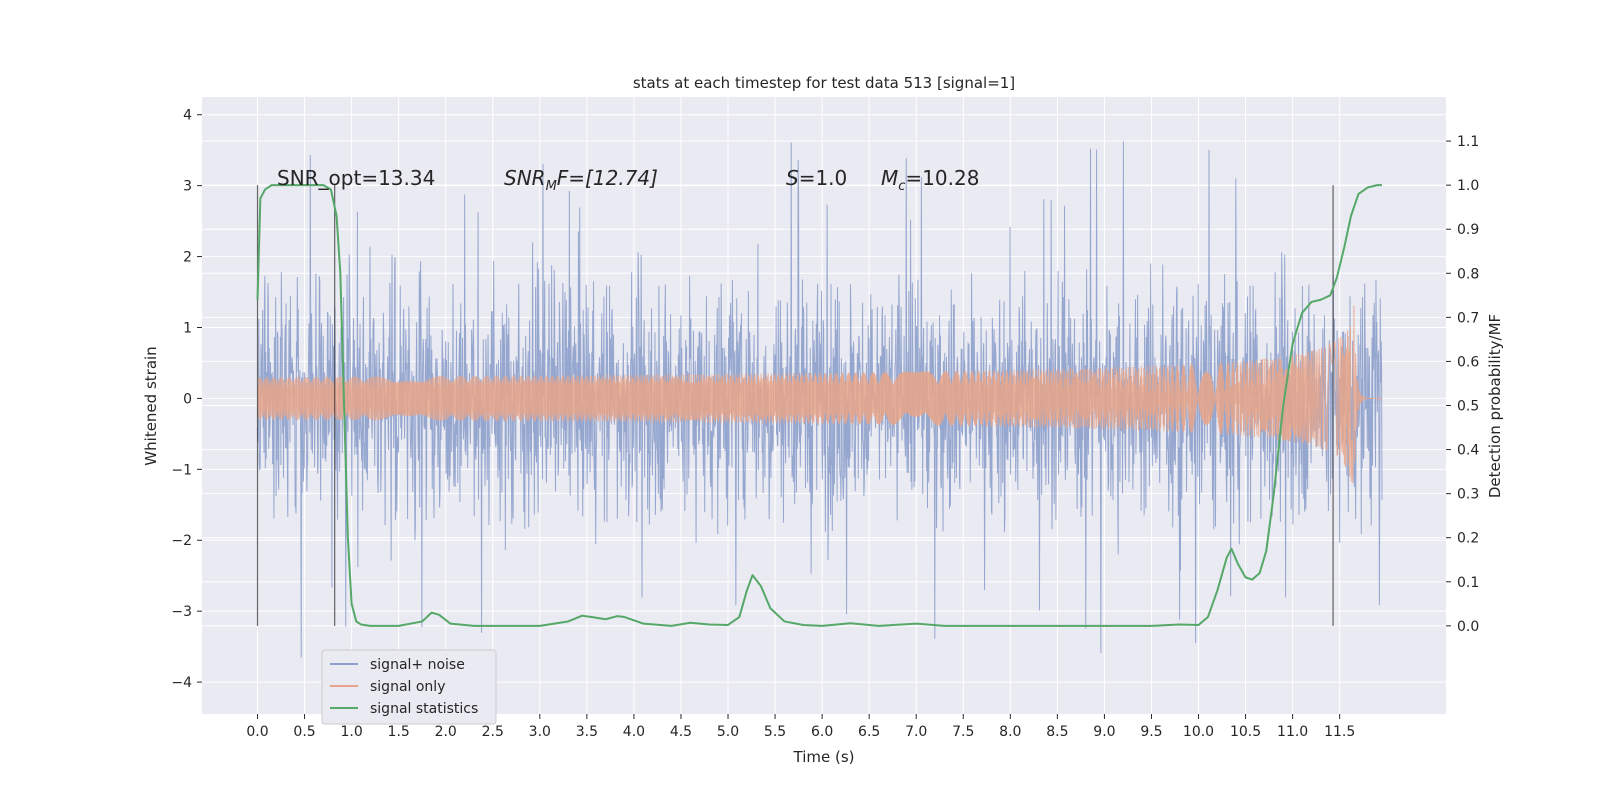 The height and width of the screenshot is (804, 1600). I want to click on snr-mf-sub: M, so click(551, 186).